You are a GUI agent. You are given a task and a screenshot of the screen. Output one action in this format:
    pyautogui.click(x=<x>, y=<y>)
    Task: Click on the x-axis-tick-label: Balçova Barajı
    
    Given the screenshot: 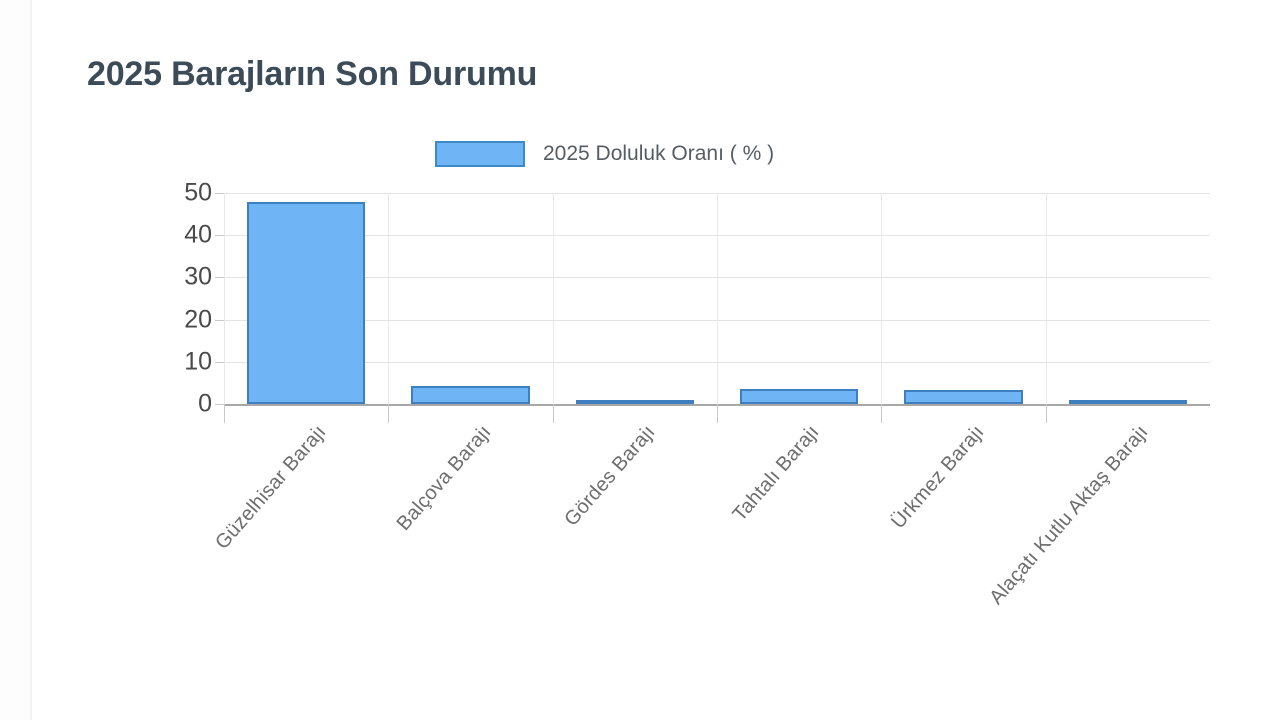 What is the action you would take?
    pyautogui.click(x=444, y=478)
    